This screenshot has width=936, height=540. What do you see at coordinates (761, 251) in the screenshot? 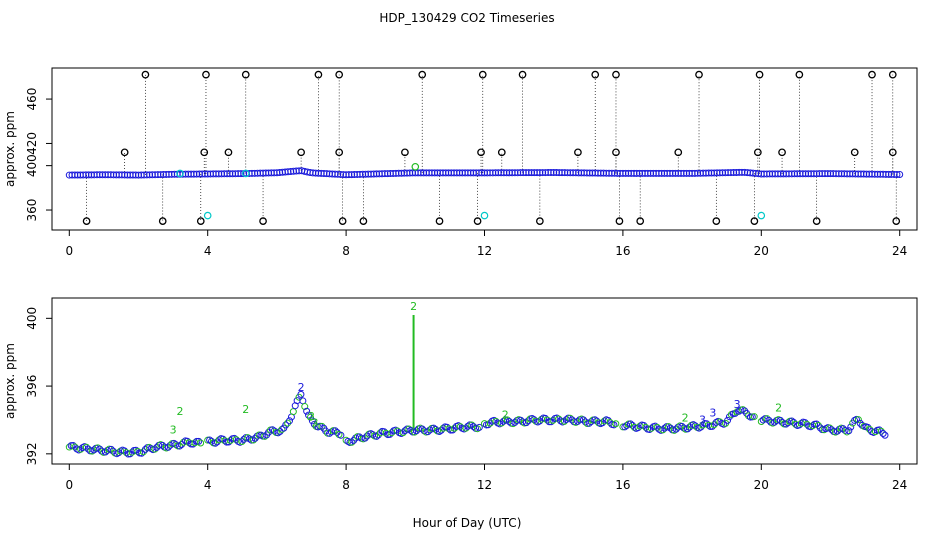
I see `top-x-tick-label: 20` at bounding box center [761, 251].